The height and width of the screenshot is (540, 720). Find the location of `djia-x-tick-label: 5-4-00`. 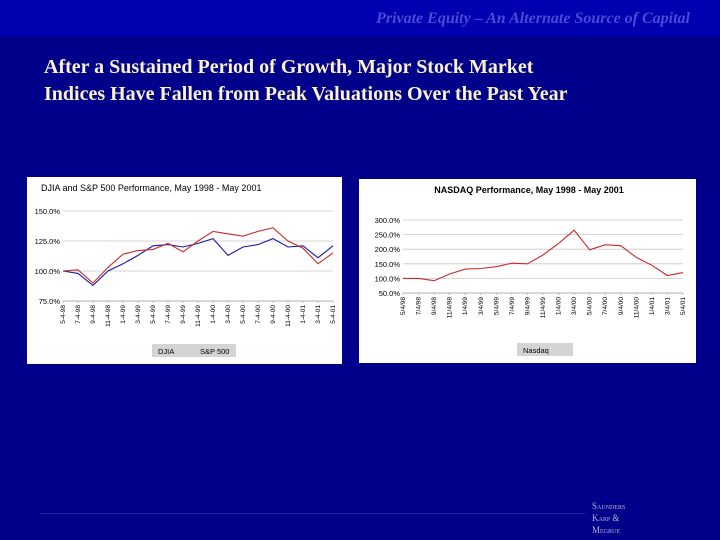

djia-x-tick-label: 5-4-00 is located at coordinates (243, 314).